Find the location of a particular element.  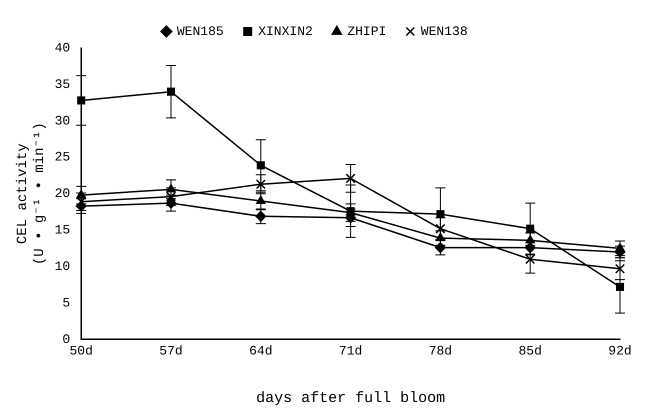

x-axis-title: days after full bloom is located at coordinates (351, 398).